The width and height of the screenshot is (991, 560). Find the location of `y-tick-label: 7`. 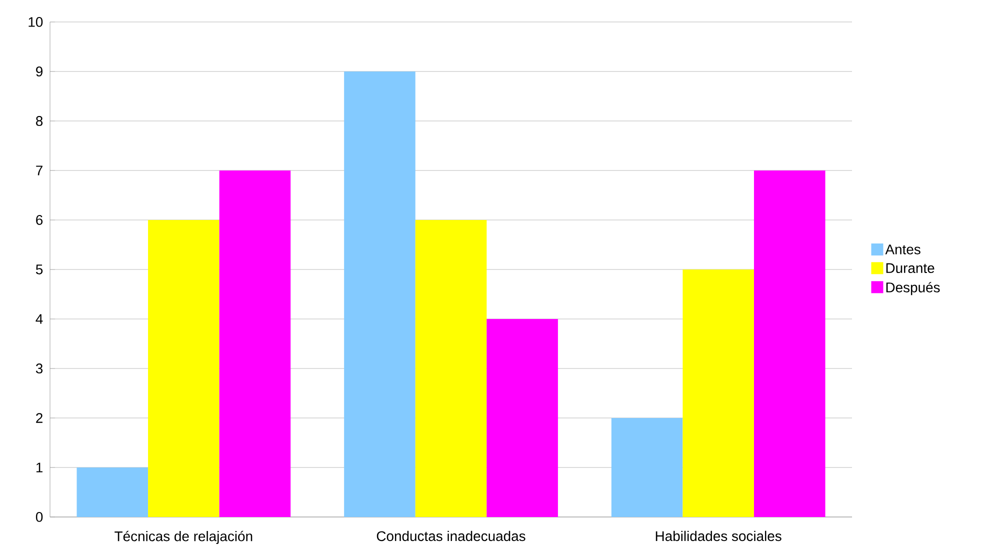

y-tick-label: 7 is located at coordinates (39, 171).